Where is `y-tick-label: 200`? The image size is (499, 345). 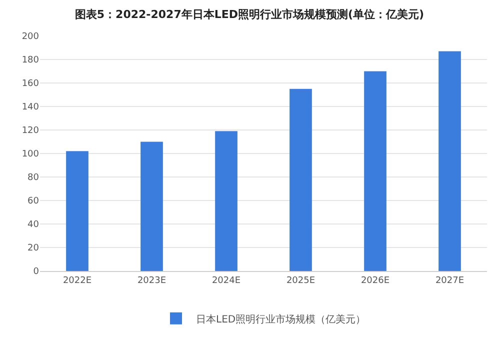
y-tick-label: 200 is located at coordinates (31, 37).